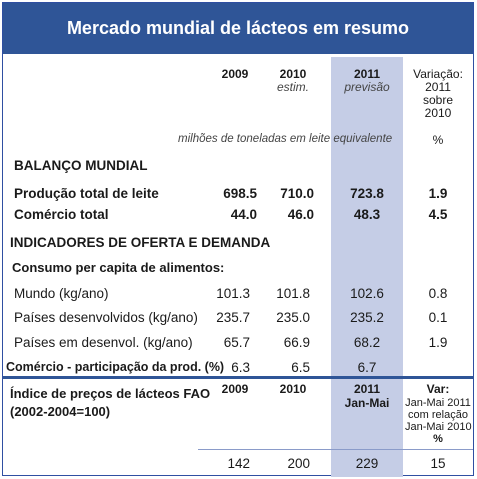 The height and width of the screenshot is (479, 477). Describe the element at coordinates (335, 449) in the screenshot. I see `fao-row-divider` at that location.